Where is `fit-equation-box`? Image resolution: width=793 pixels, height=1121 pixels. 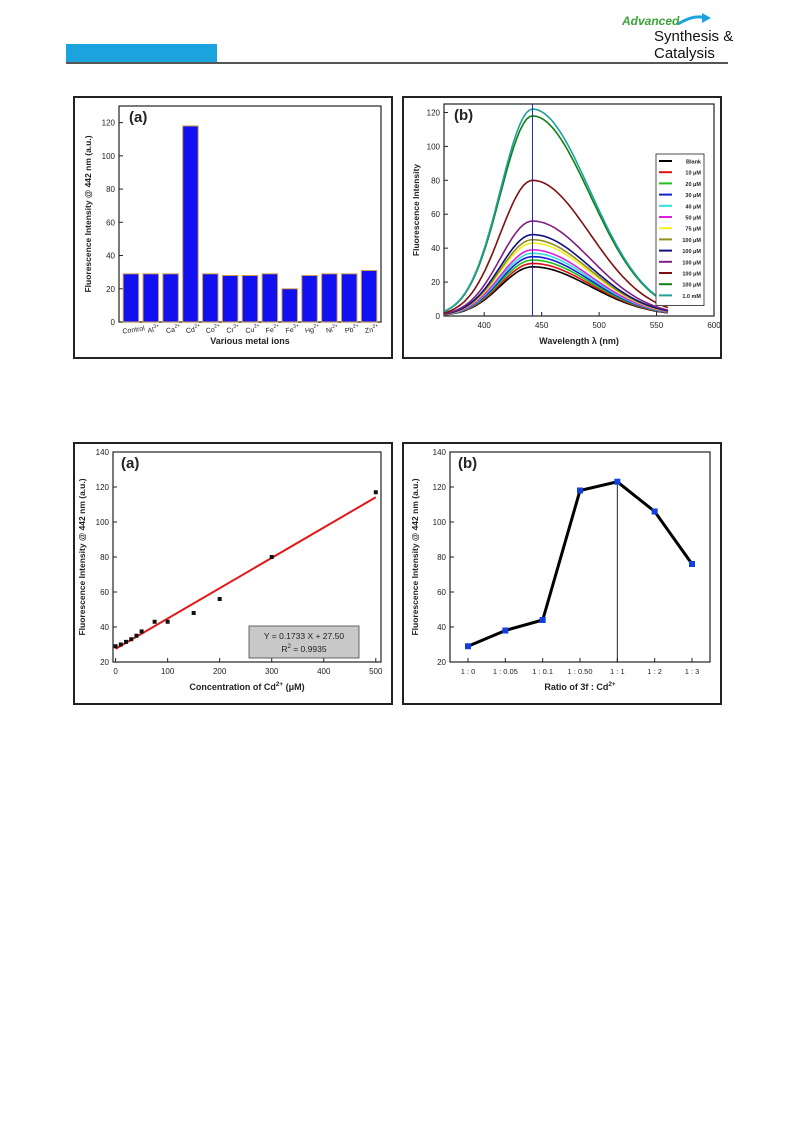
fit-equation-box is located at coordinates (304, 642).